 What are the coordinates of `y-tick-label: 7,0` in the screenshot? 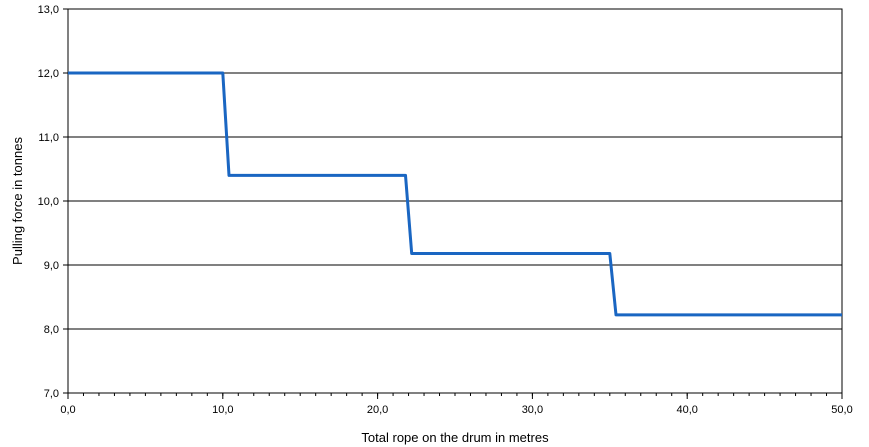 It's located at (51, 394).